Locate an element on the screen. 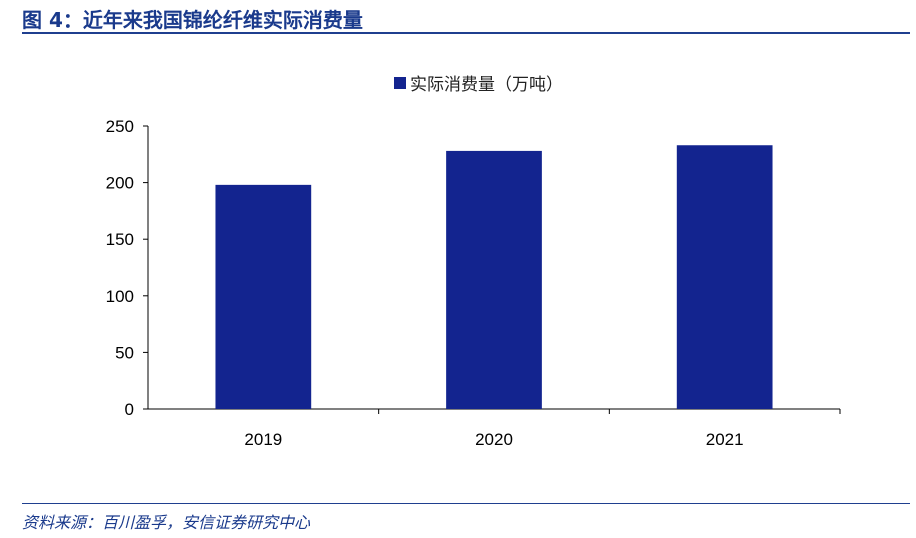  x-tick-label: 2019 is located at coordinates (263, 439).